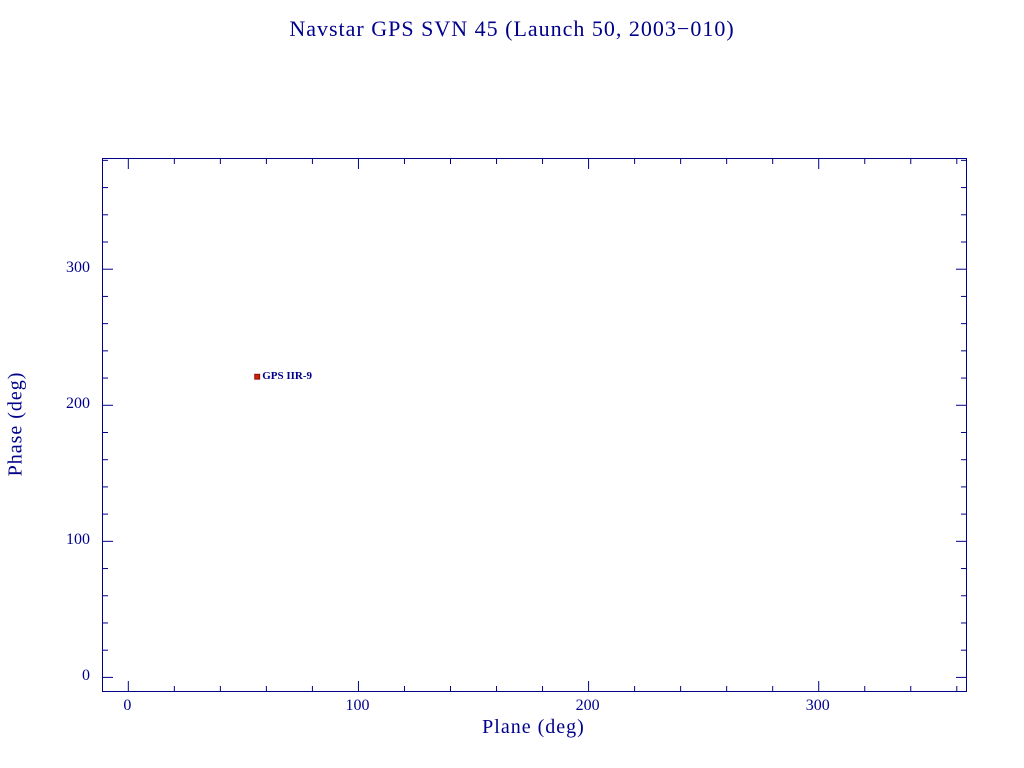 This screenshot has height=768, width=1024. What do you see at coordinates (287, 375) in the screenshot?
I see `data-point-label: GPS IIR-9` at bounding box center [287, 375].